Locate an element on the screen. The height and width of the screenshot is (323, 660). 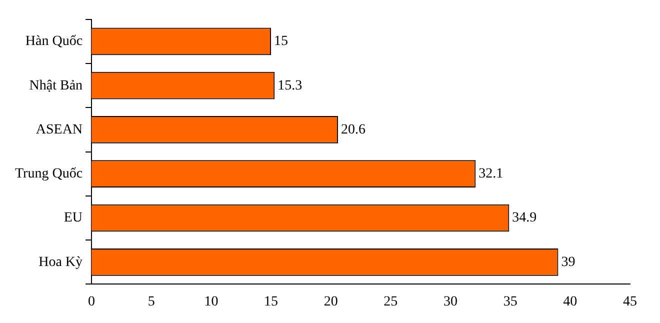
x-tick-label: 10 is located at coordinates (211, 302).